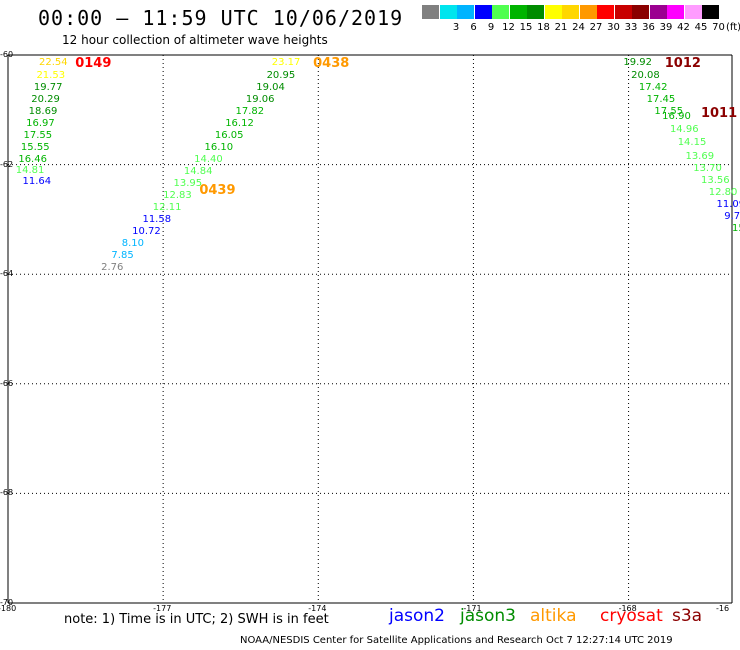 This screenshot has width=740, height=650. What do you see at coordinates (188, 184) in the screenshot?
I see `wave-height-value: 13.95` at bounding box center [188, 184].